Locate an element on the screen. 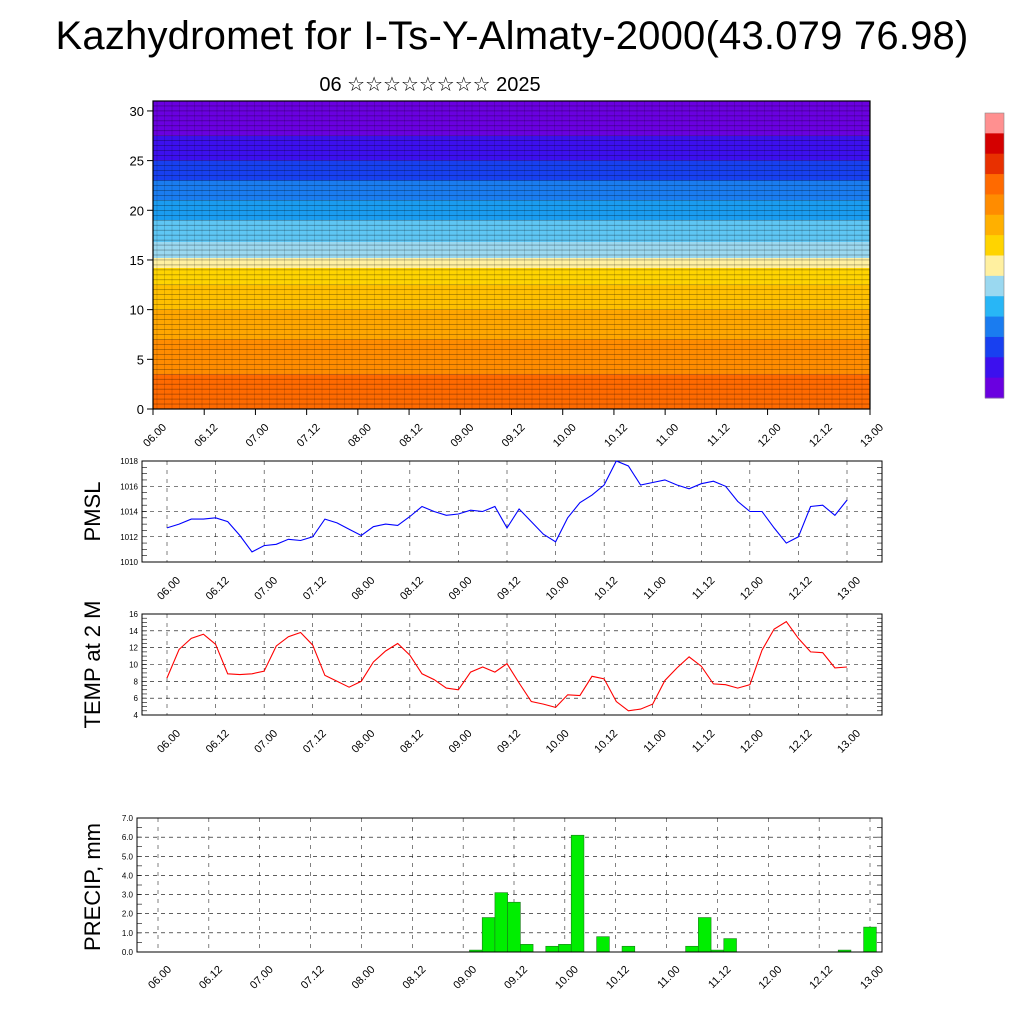 The image size is (1024, 1024). y-tick-label: 1.0 is located at coordinates (128, 933).